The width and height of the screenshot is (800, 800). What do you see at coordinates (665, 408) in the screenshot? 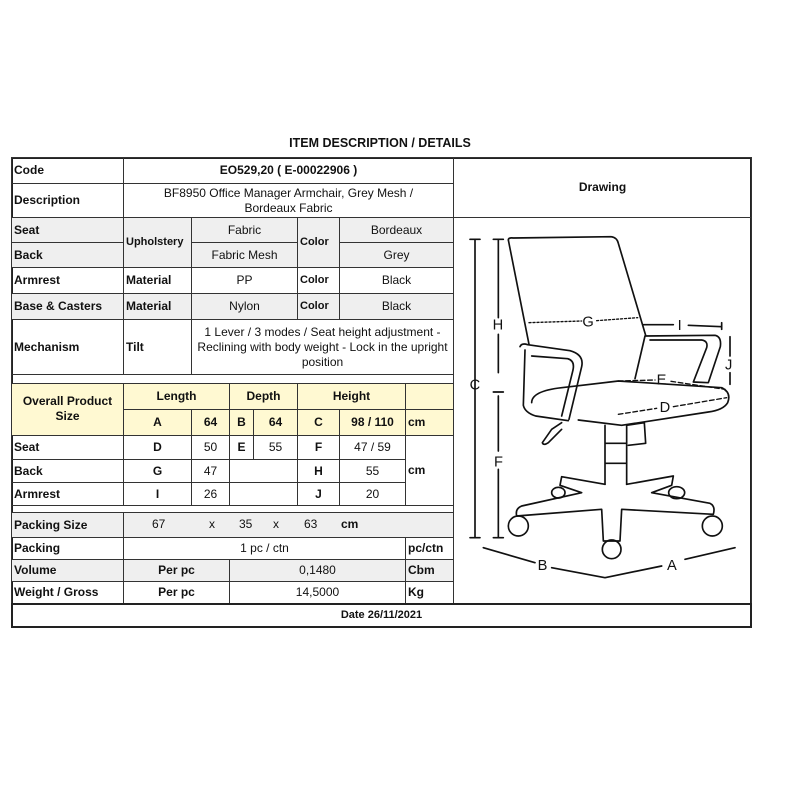
I see `label-d: D` at bounding box center [665, 408].